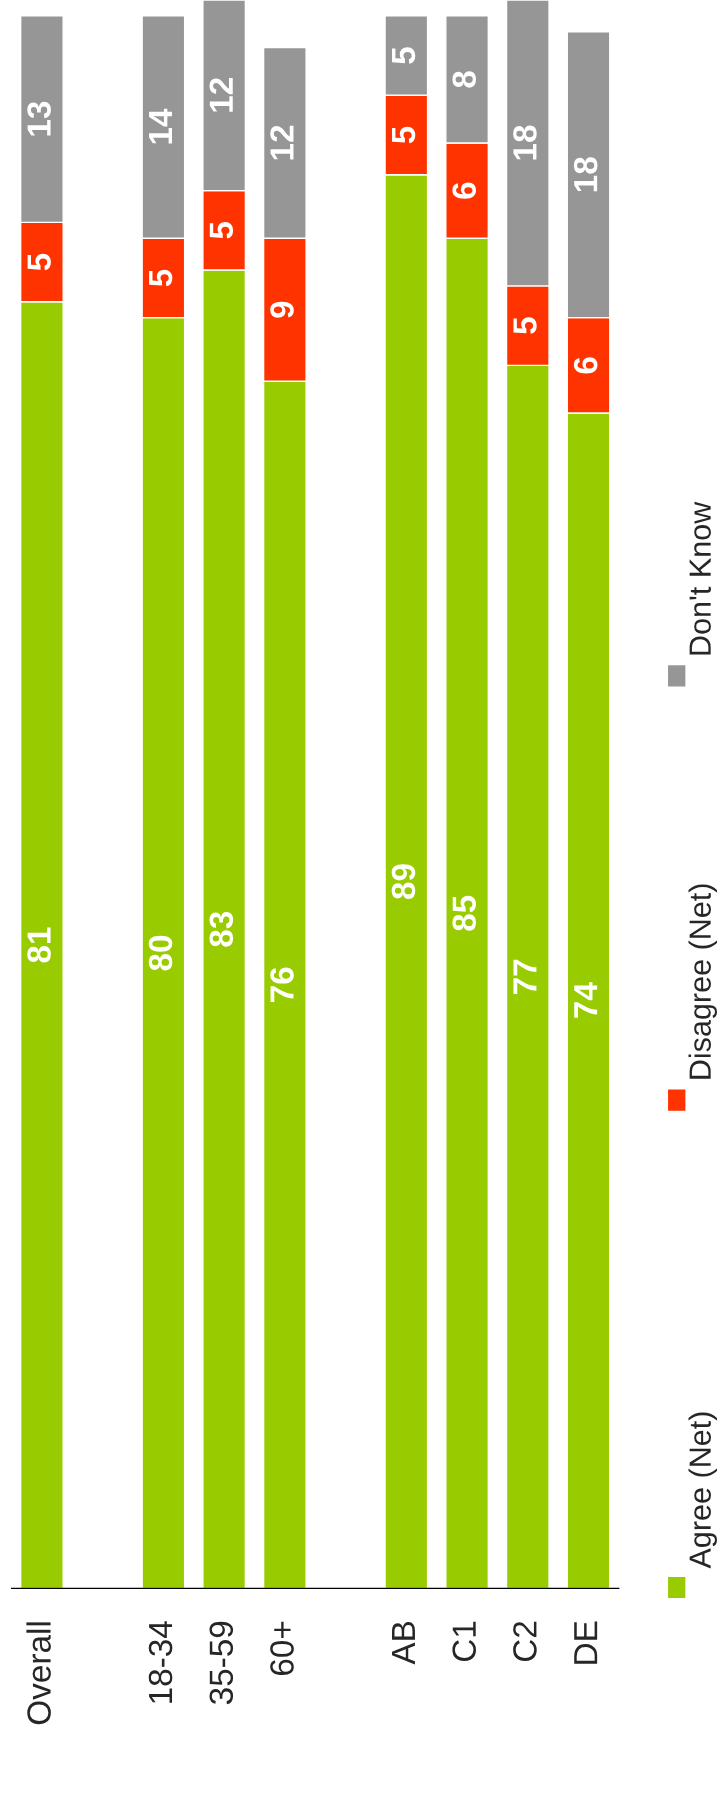 The width and height of the screenshot is (723, 1805). I want to click on text: Don't Know, so click(700, 578).